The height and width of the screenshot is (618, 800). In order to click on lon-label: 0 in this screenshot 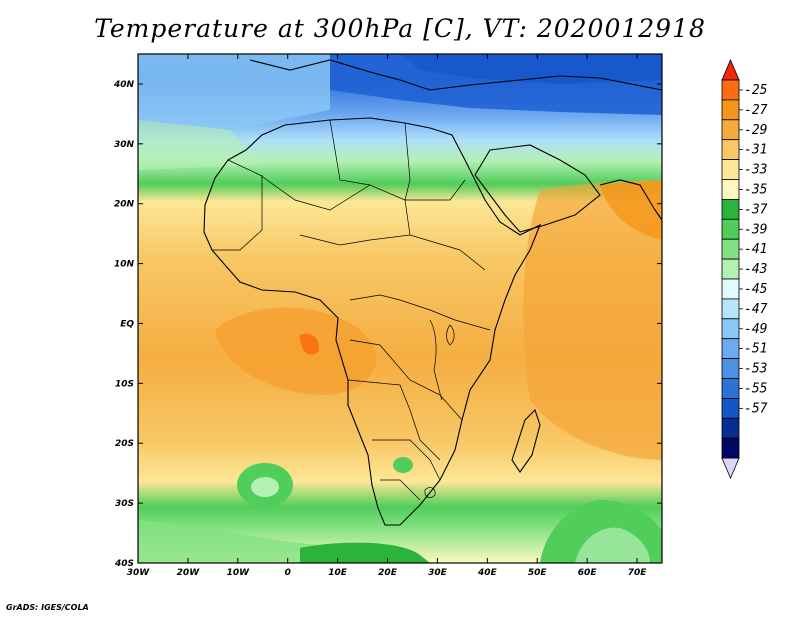, I will do `click(288, 573)`.